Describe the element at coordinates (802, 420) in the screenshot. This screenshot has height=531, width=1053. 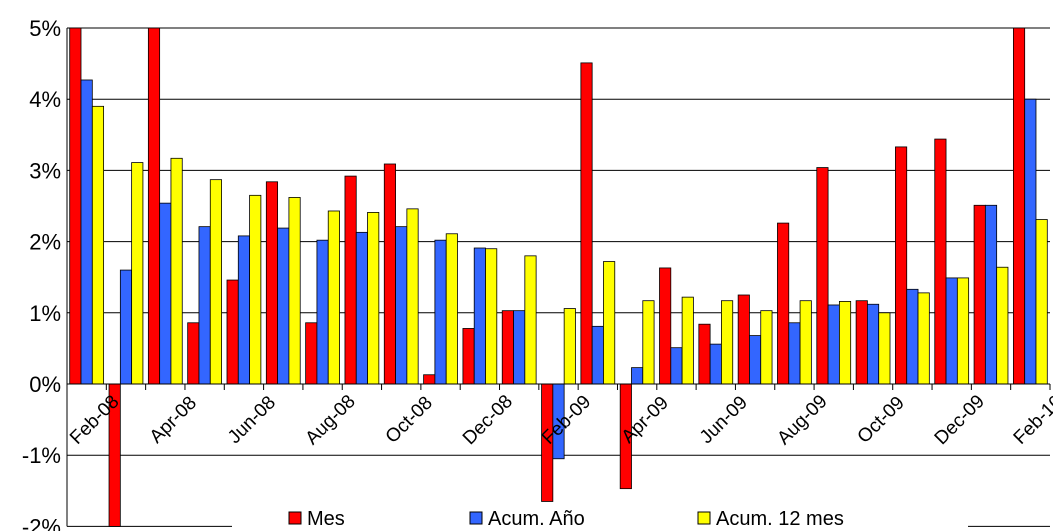
I see `x-tick-label: Aug-09` at that location.